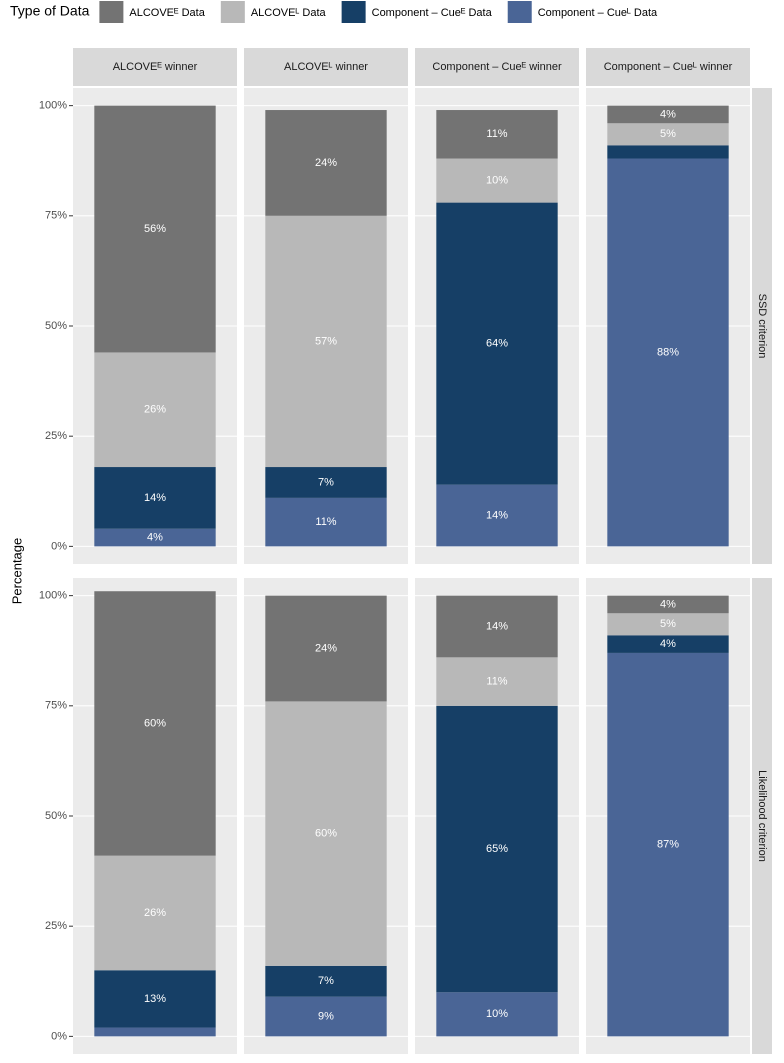 This screenshot has height=1063, width=784. I want to click on data-label: 64%, so click(497, 344).